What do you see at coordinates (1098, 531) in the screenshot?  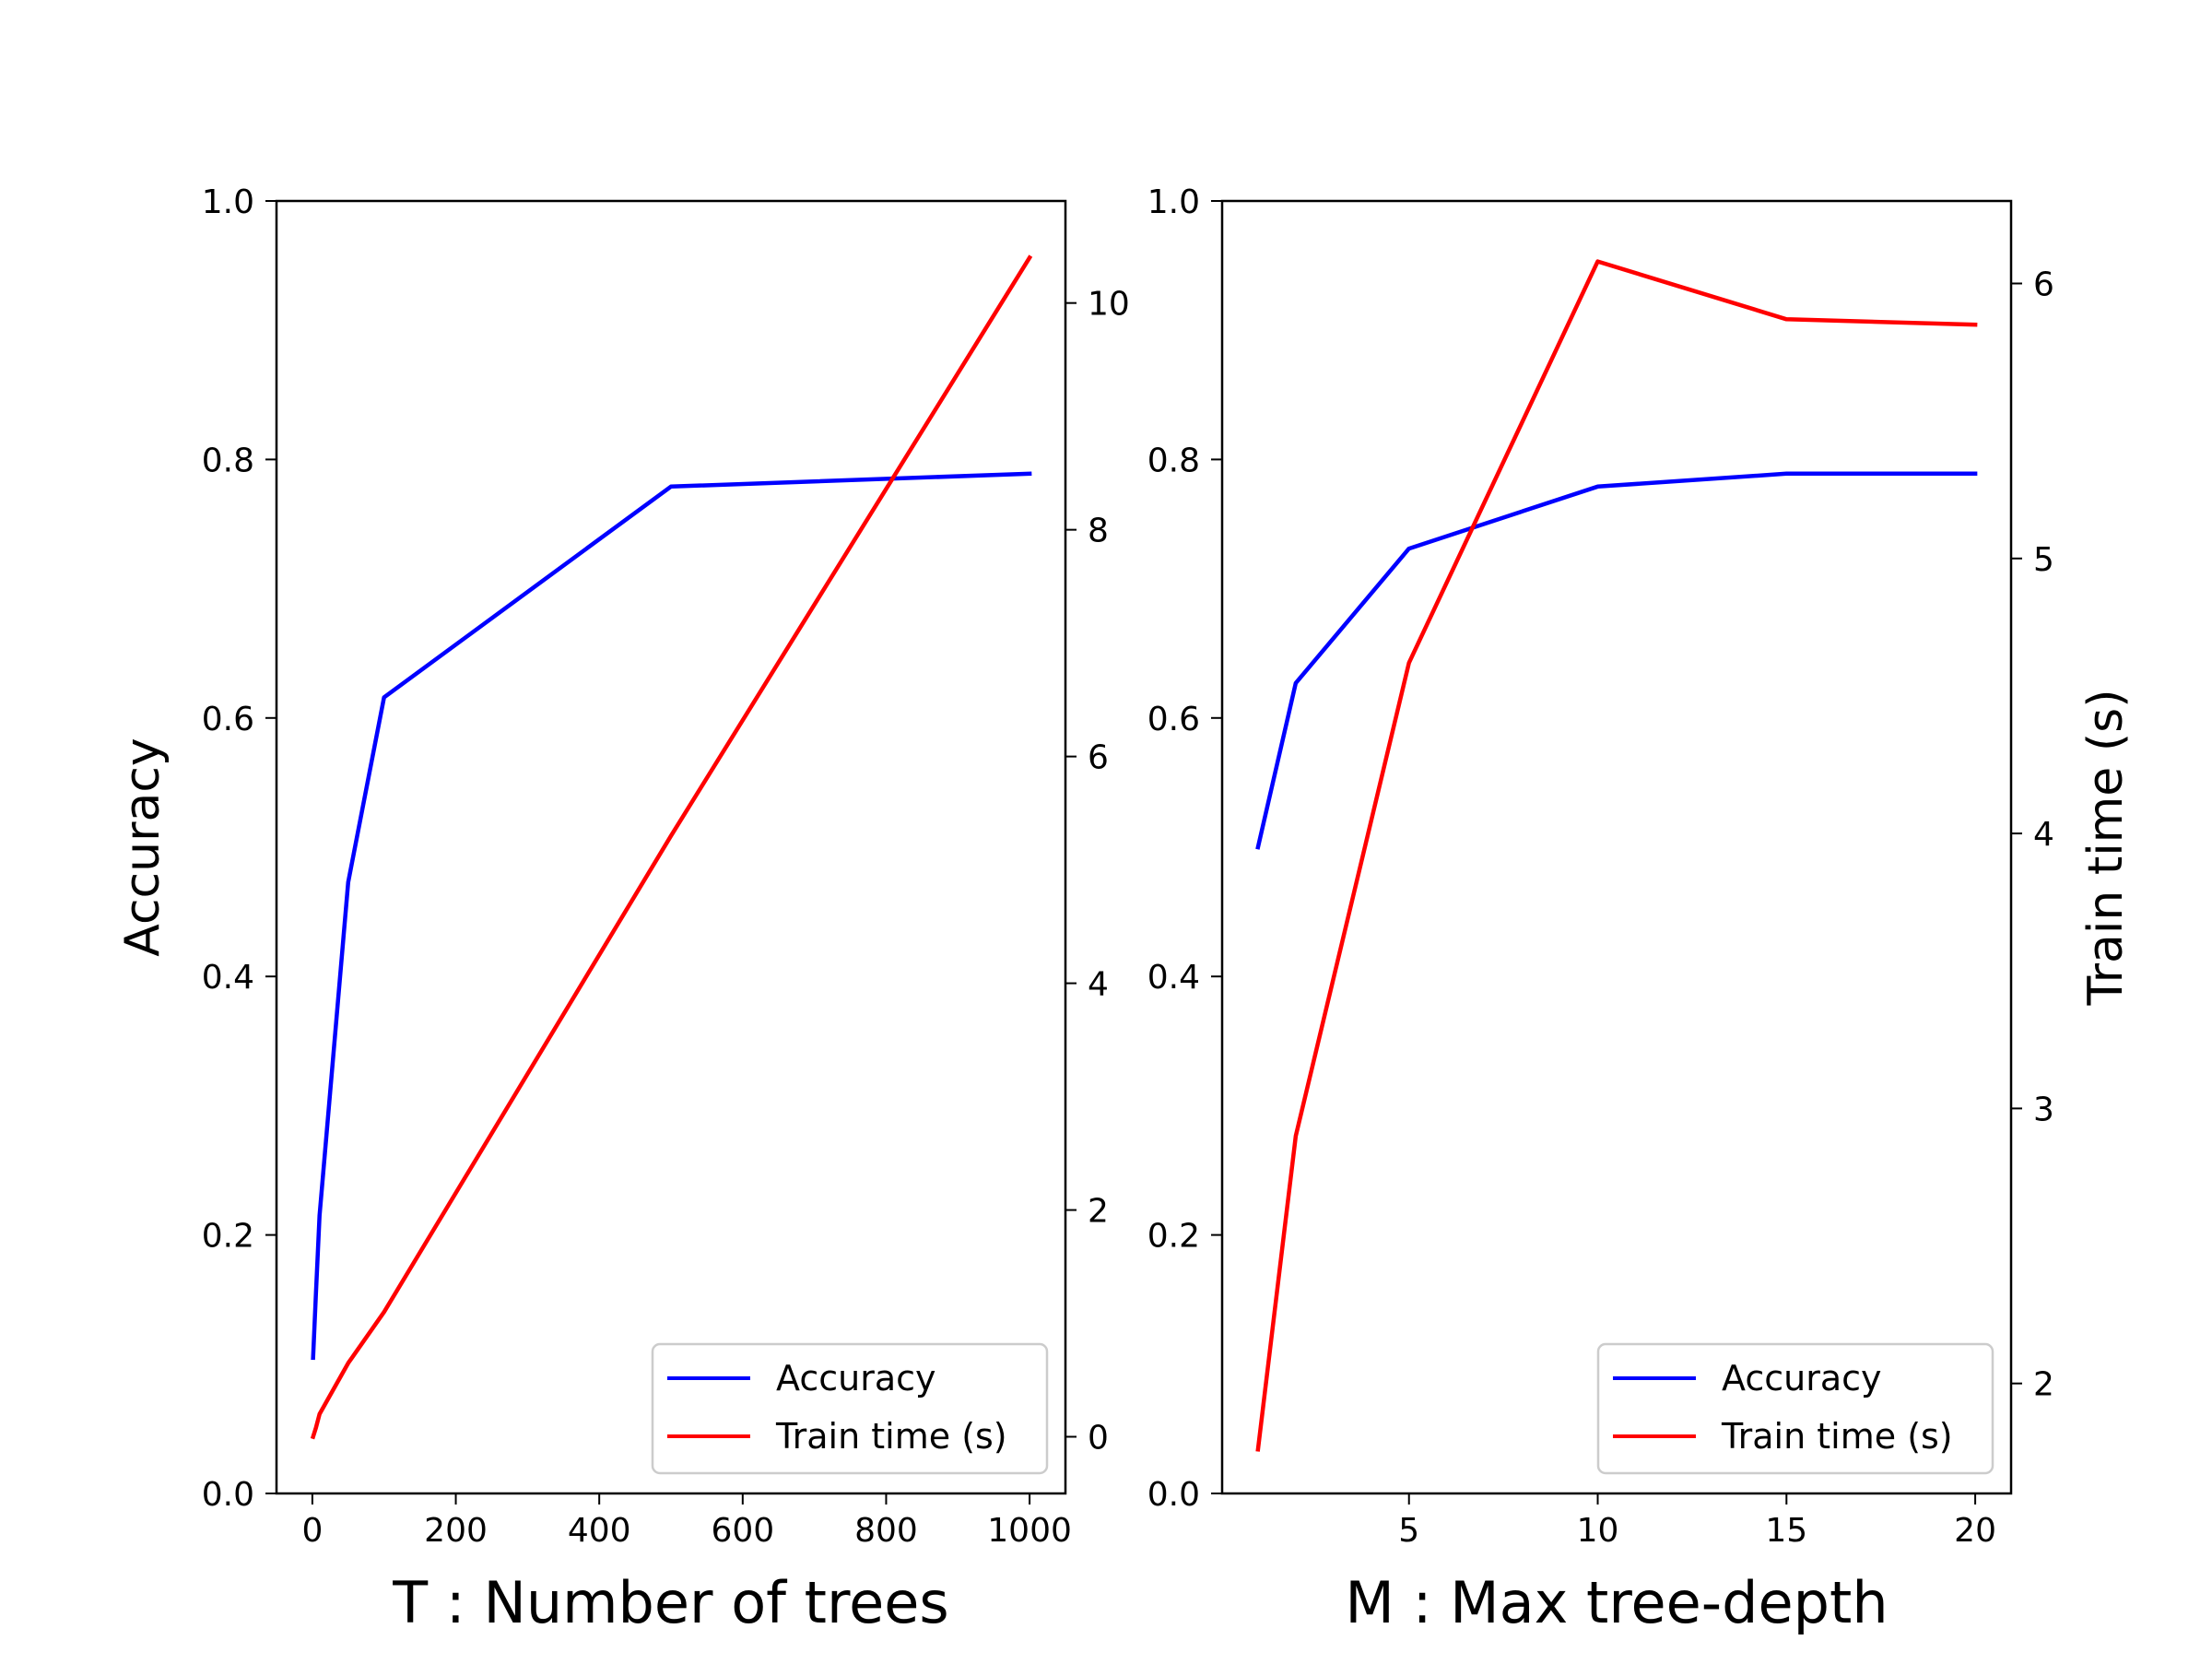 I see `y2-tick-label: 8` at bounding box center [1098, 531].